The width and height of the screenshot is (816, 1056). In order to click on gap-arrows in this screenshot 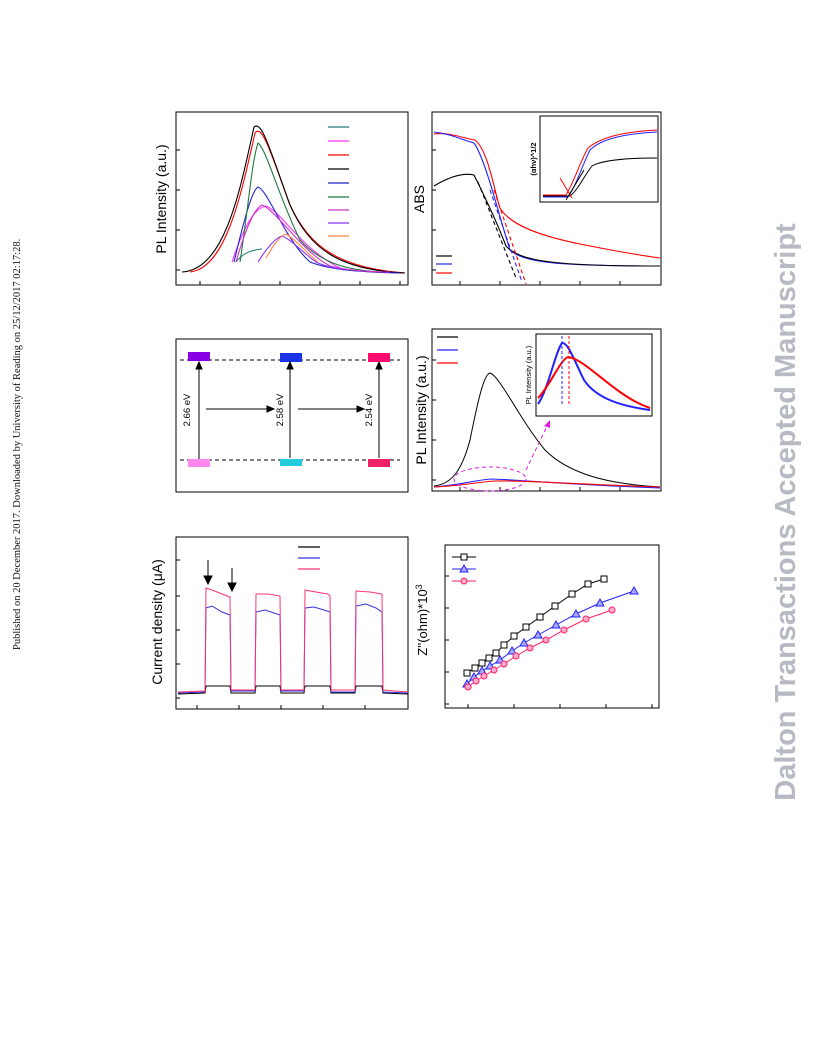, I will do `click(289, 409)`.